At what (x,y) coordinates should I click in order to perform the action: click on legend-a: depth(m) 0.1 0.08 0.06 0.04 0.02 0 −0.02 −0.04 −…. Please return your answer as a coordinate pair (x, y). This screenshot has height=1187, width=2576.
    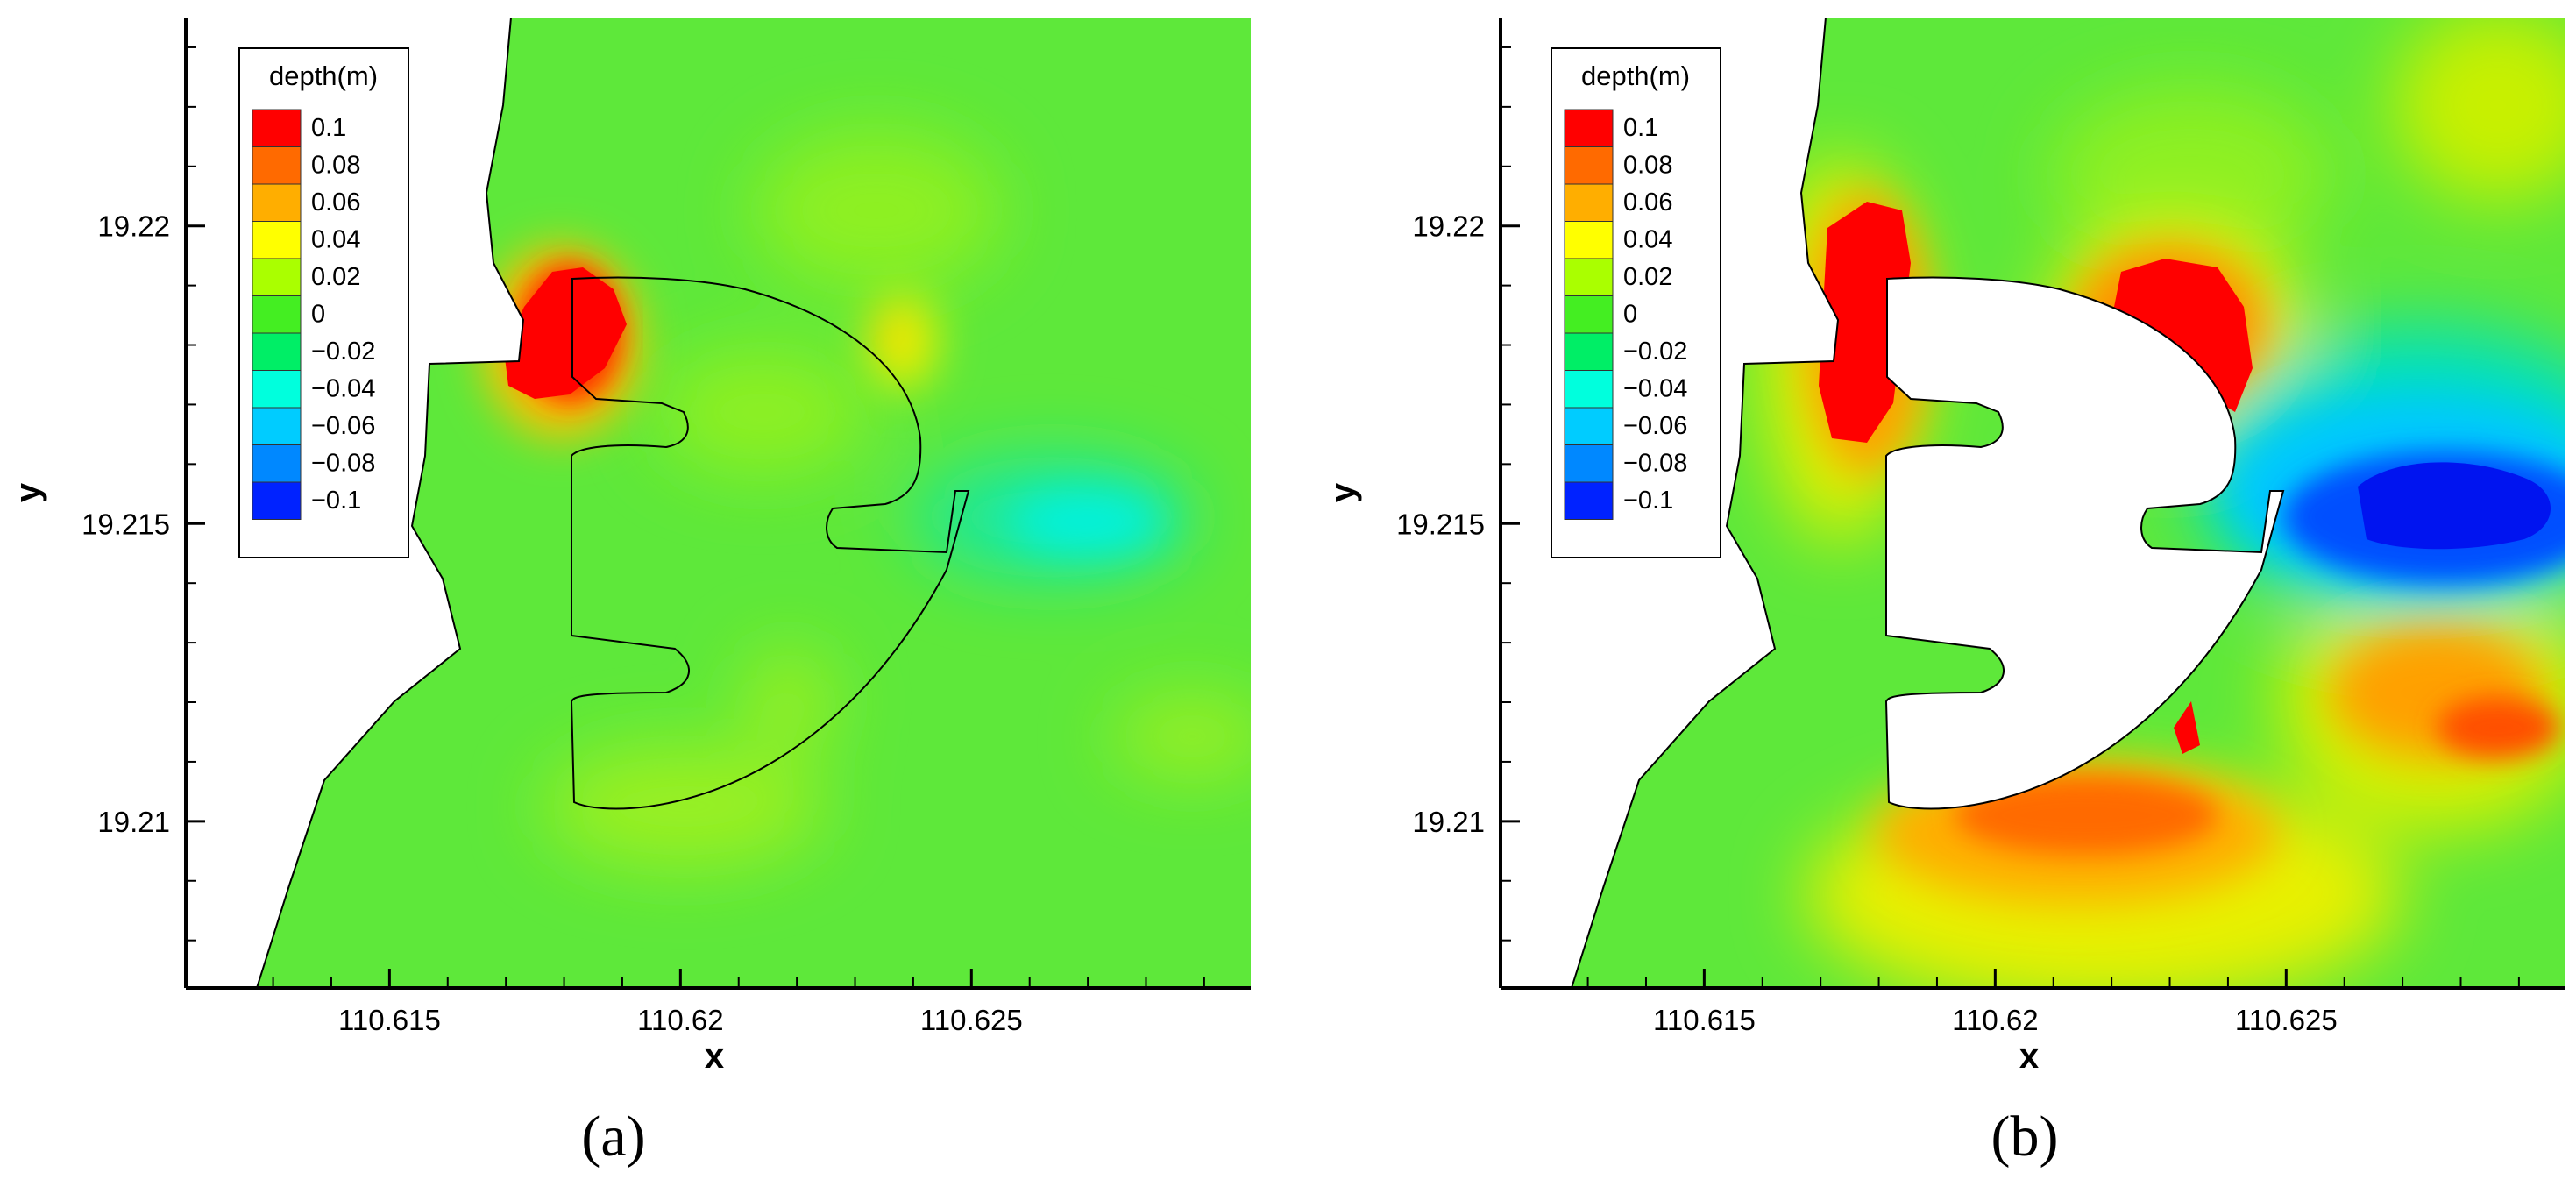
    Looking at the image, I should click on (323, 302).